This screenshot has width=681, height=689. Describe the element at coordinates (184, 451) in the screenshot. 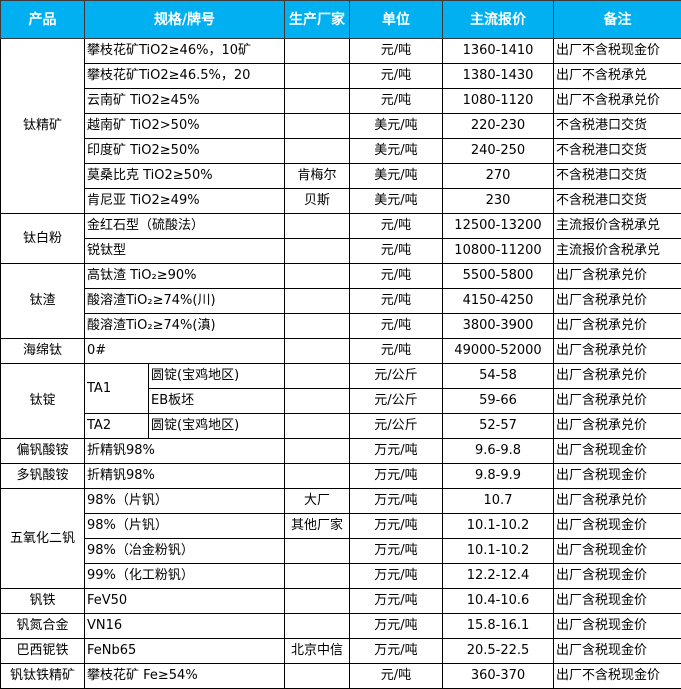

I see `spec-cell: 折精钒98%` at that location.